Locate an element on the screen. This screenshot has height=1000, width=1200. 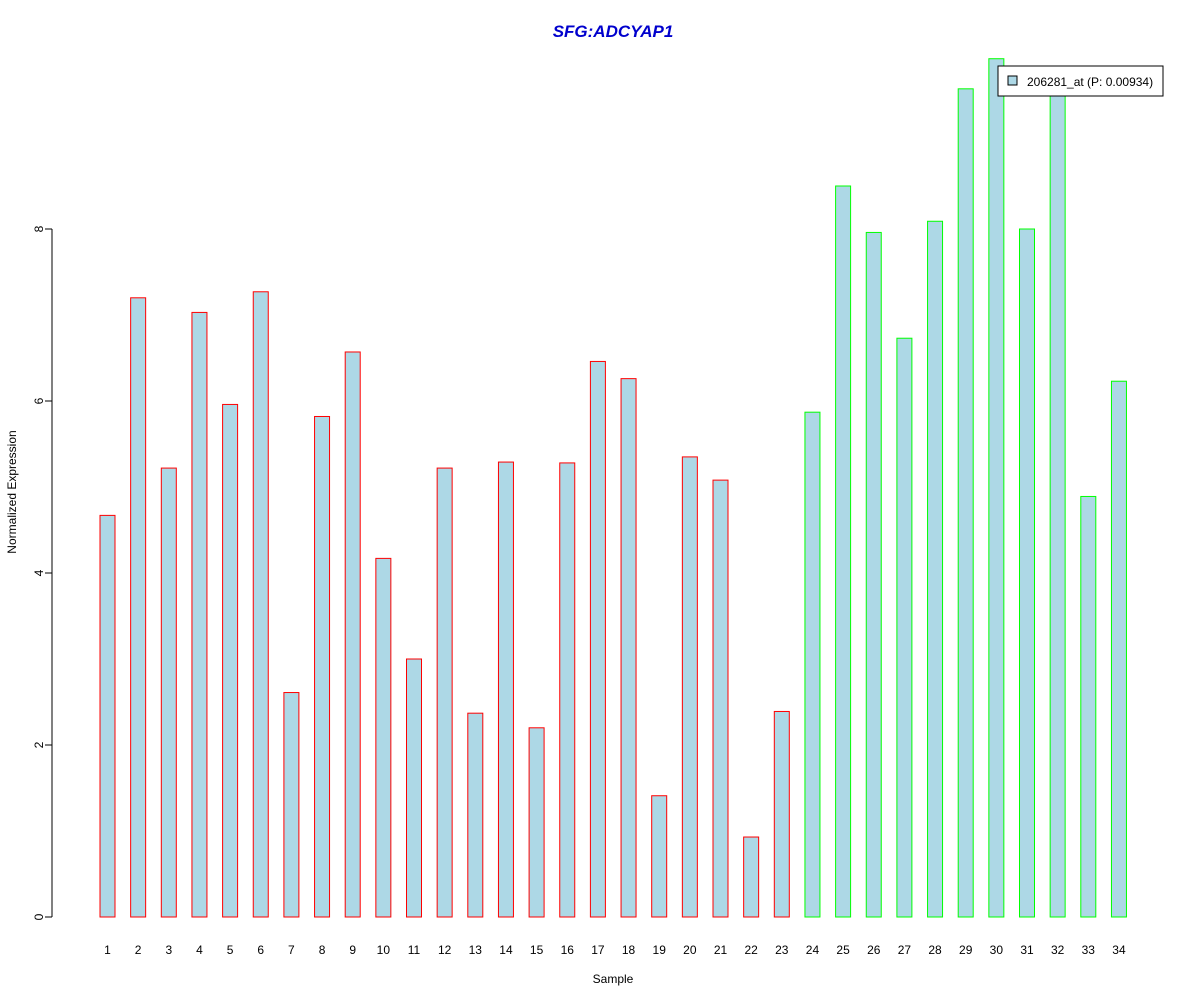
legend-label: 206281_at (P: 0.00934) is located at coordinates (1090, 82).